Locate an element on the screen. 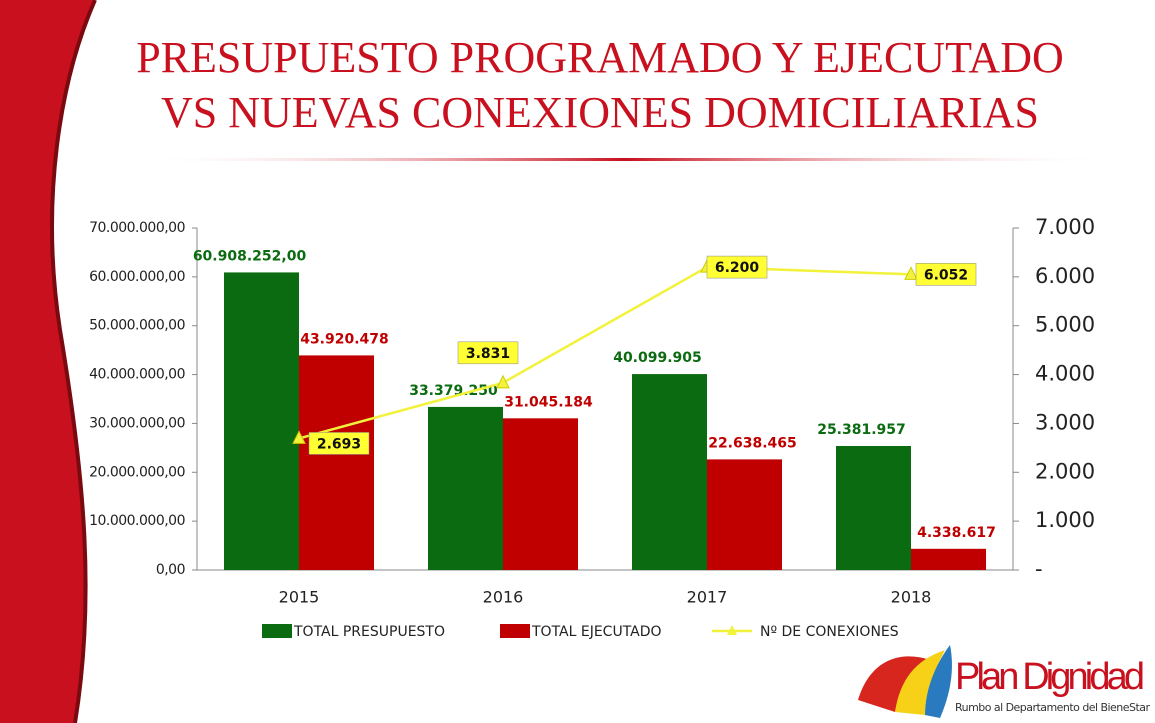 This screenshot has width=1155, height=723. x-tick-label: 2017 is located at coordinates (707, 597).